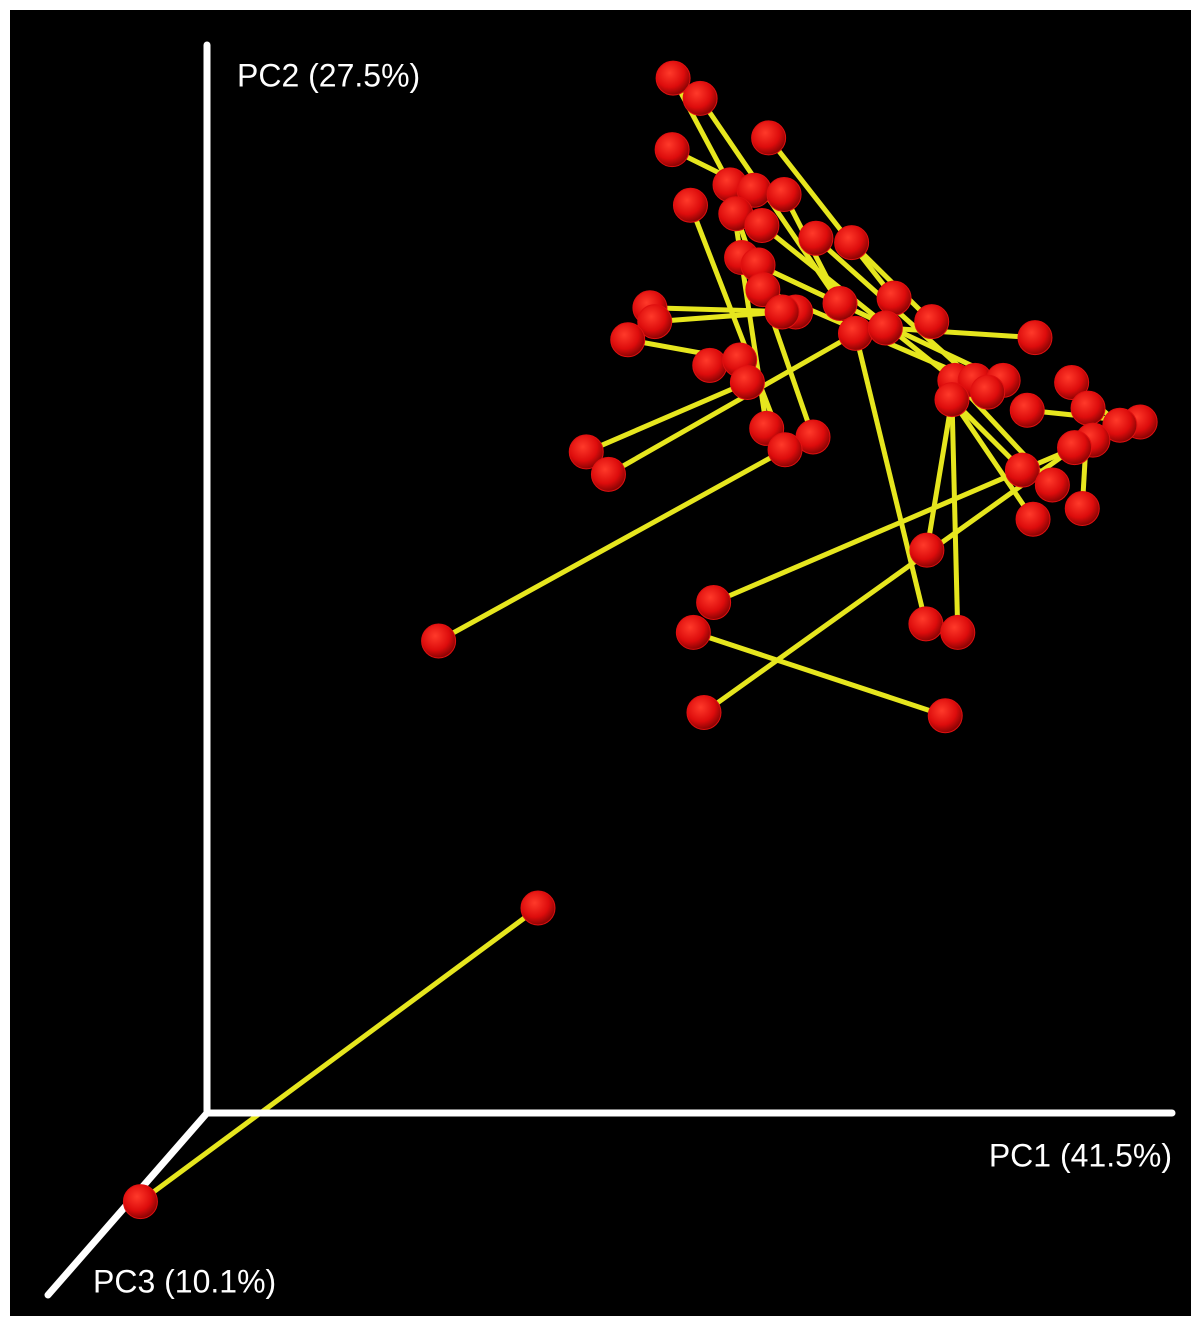 Image resolution: width=1201 pixels, height=1325 pixels. I want to click on x-axis-label: PC1 (41.5%), so click(1080, 1155).